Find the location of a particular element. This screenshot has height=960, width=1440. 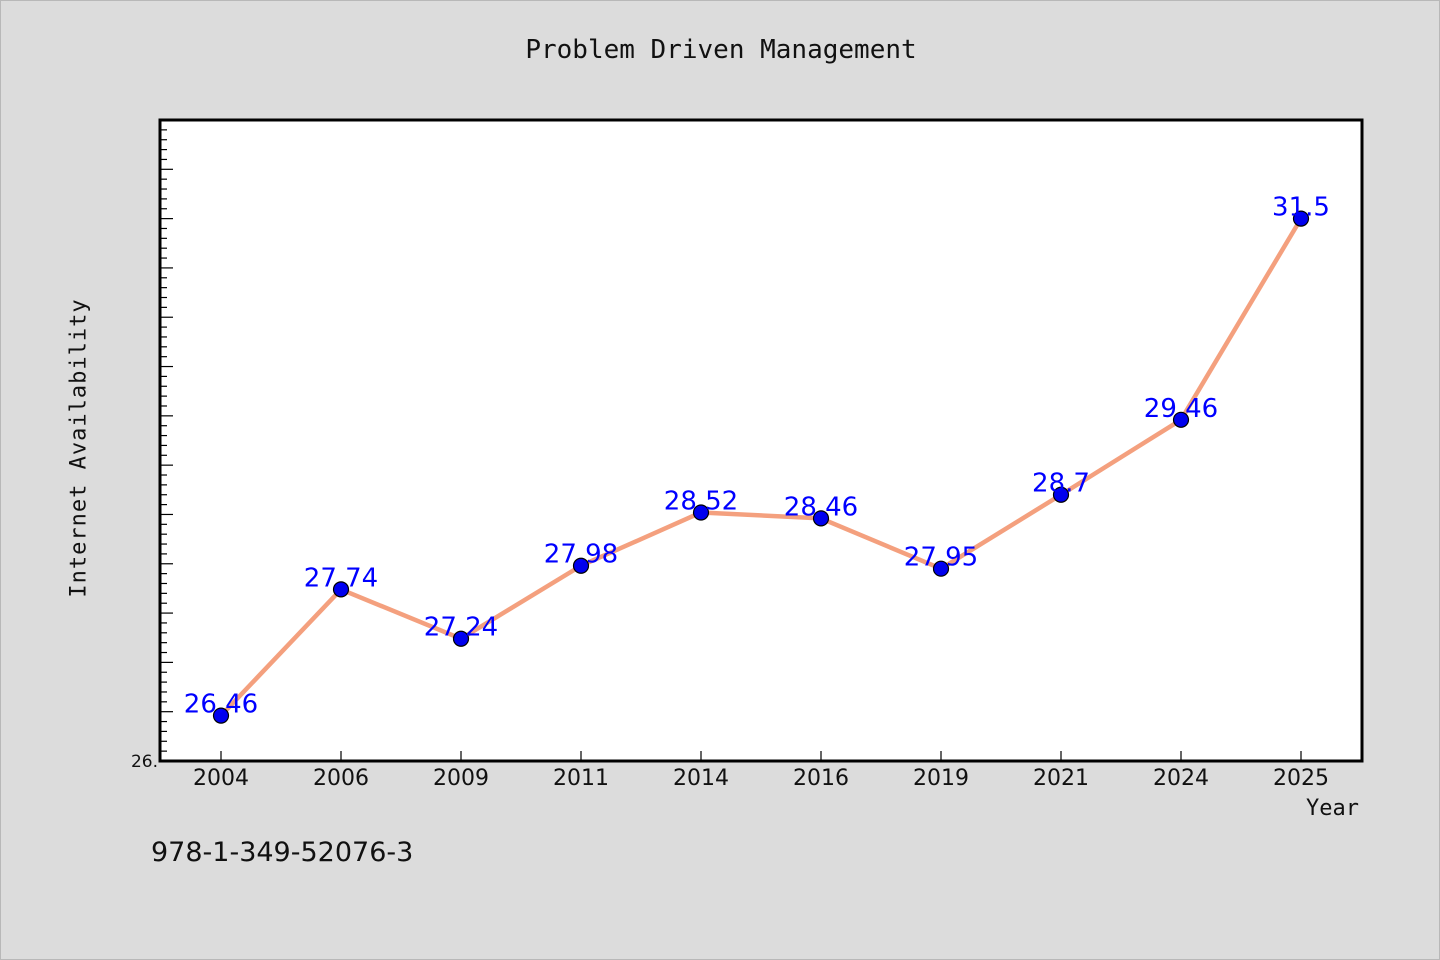

x-tick-label: 2014 is located at coordinates (701, 778).